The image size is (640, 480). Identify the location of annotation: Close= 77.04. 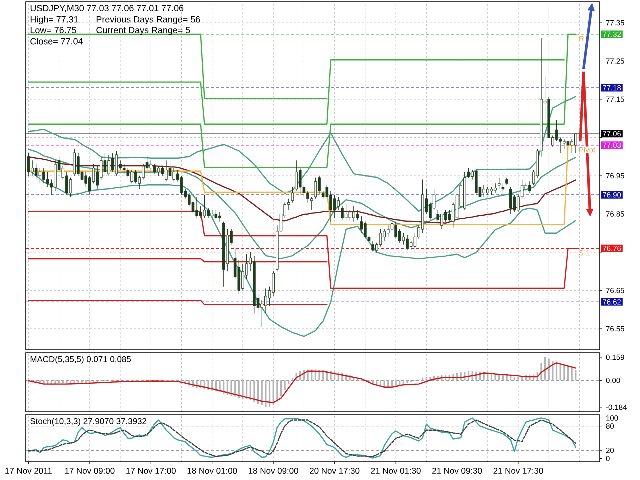
(57, 41).